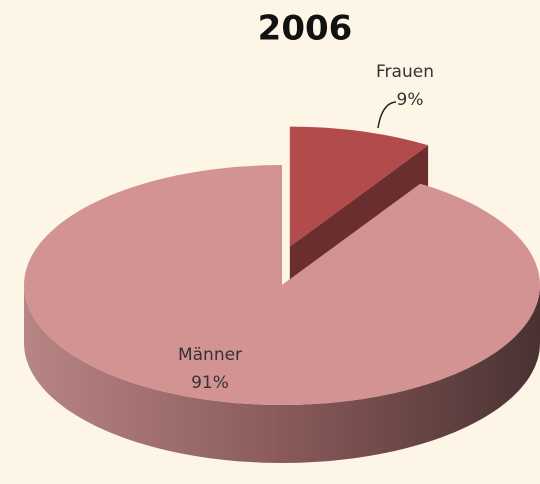  Describe the element at coordinates (210, 355) in the screenshot. I see `slice-label: Männer` at that location.